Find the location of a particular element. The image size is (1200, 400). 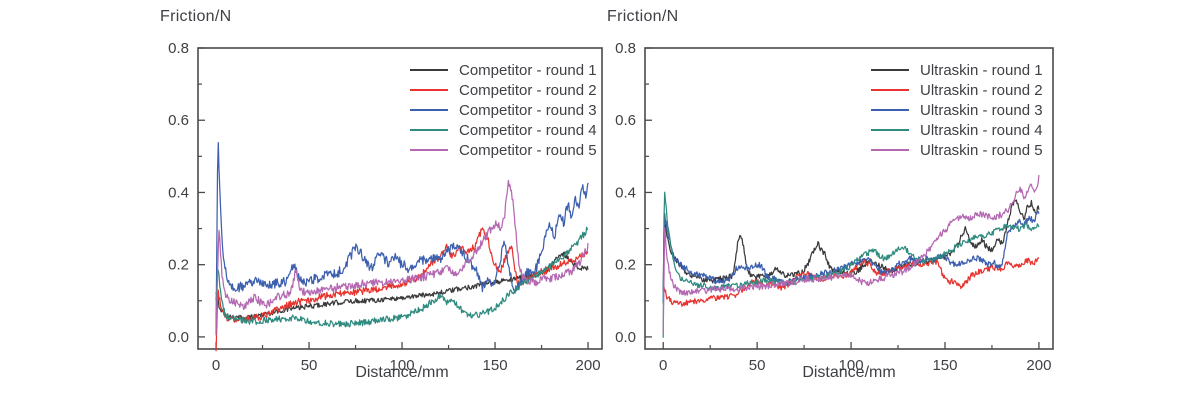

legend-item: Ultraskin - round 4 is located at coordinates (957, 130).